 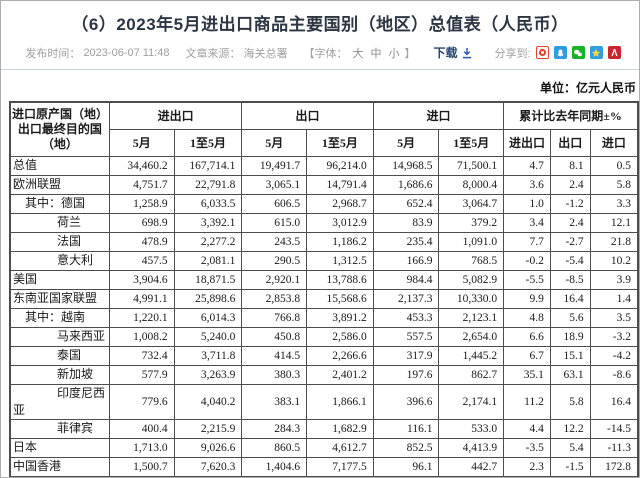 I want to click on value-cell: 63.1, so click(x=570, y=374).